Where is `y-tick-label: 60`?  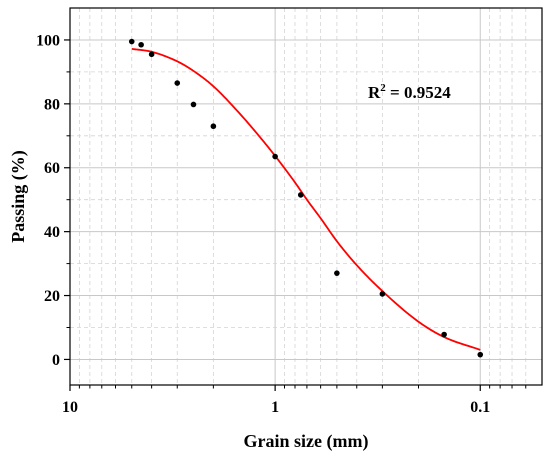
y-tick-label: 60 is located at coordinates (52, 168).